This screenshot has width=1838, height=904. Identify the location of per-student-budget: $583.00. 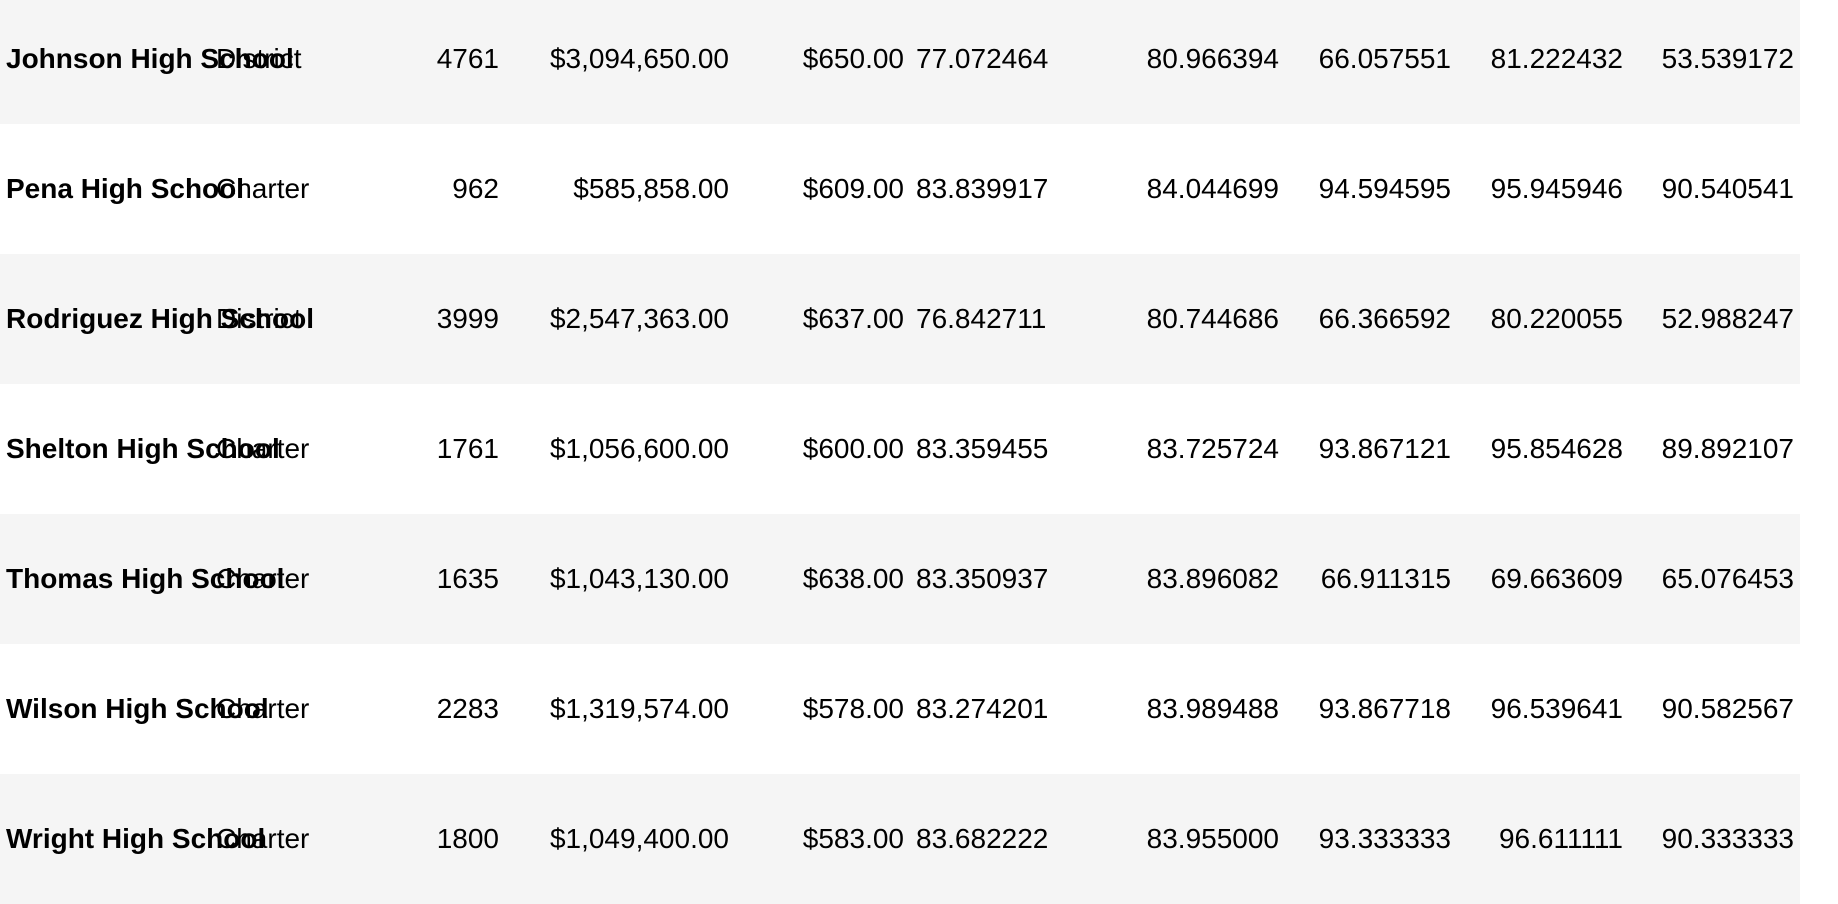
(853, 838).